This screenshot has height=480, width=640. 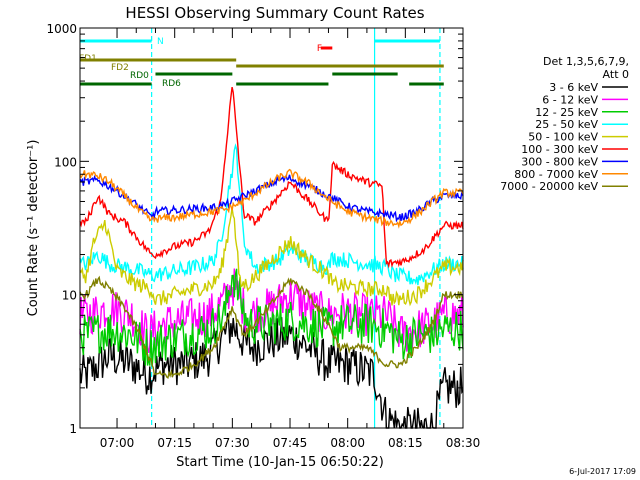 What do you see at coordinates (347, 443) in the screenshot?
I see `x-tick-label-4: 08:00` at bounding box center [347, 443].